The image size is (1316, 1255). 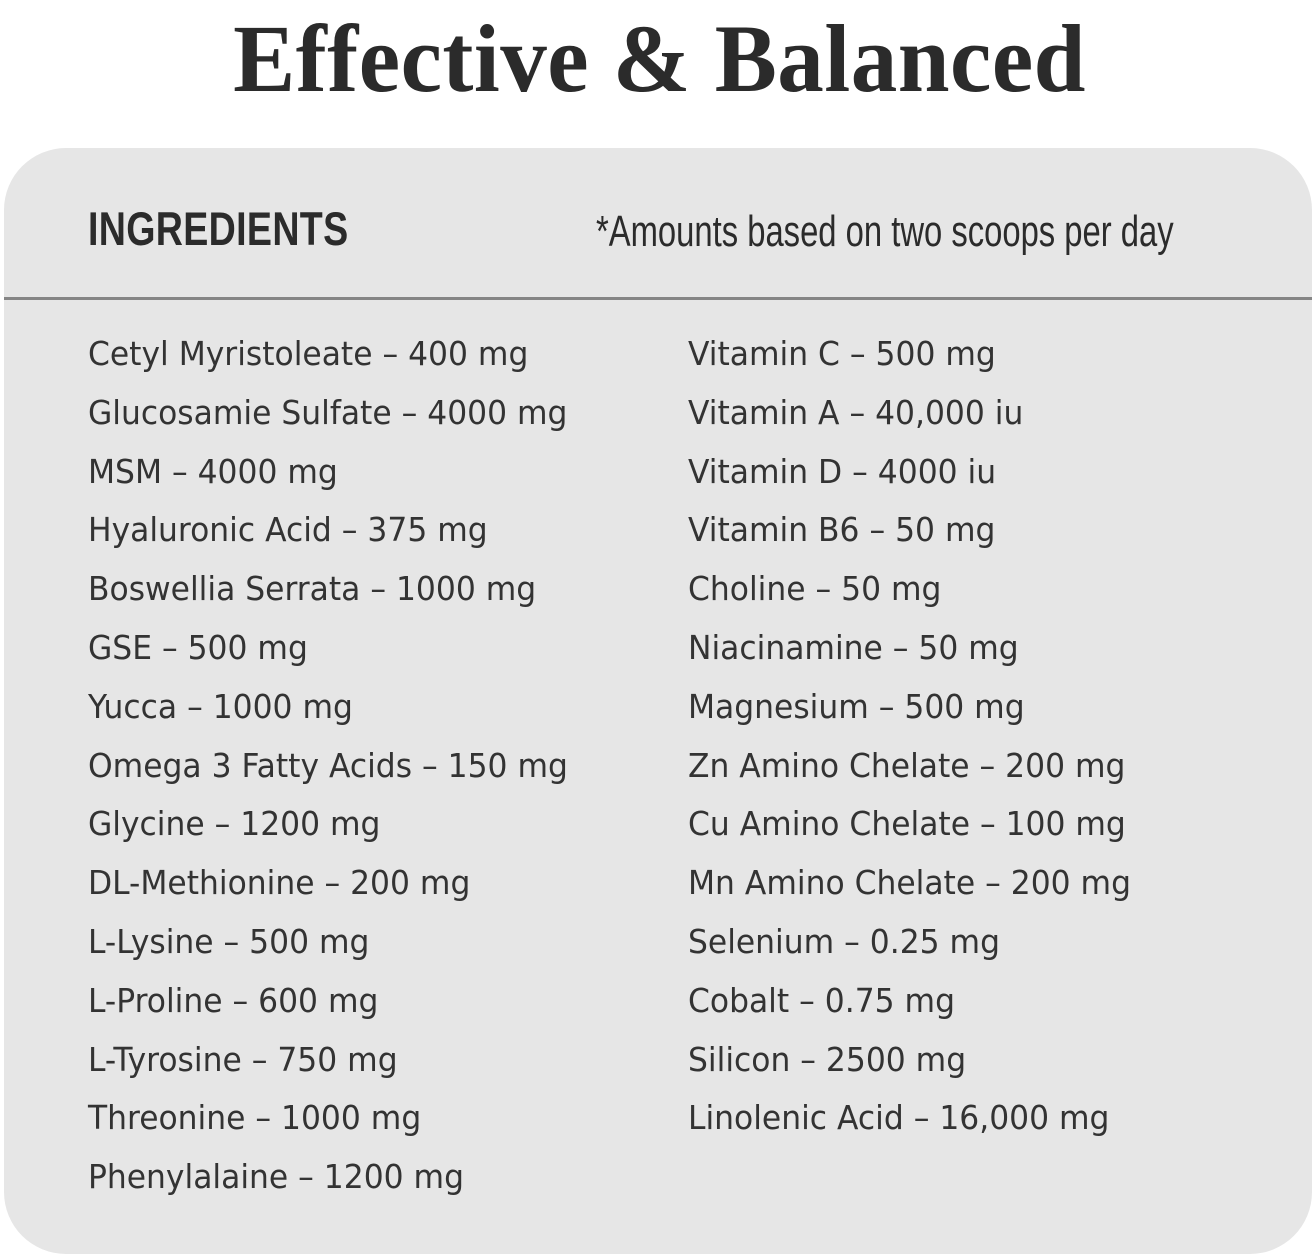 I want to click on ingredient-item: Silicon – 2500 mg, so click(x=827, y=1059).